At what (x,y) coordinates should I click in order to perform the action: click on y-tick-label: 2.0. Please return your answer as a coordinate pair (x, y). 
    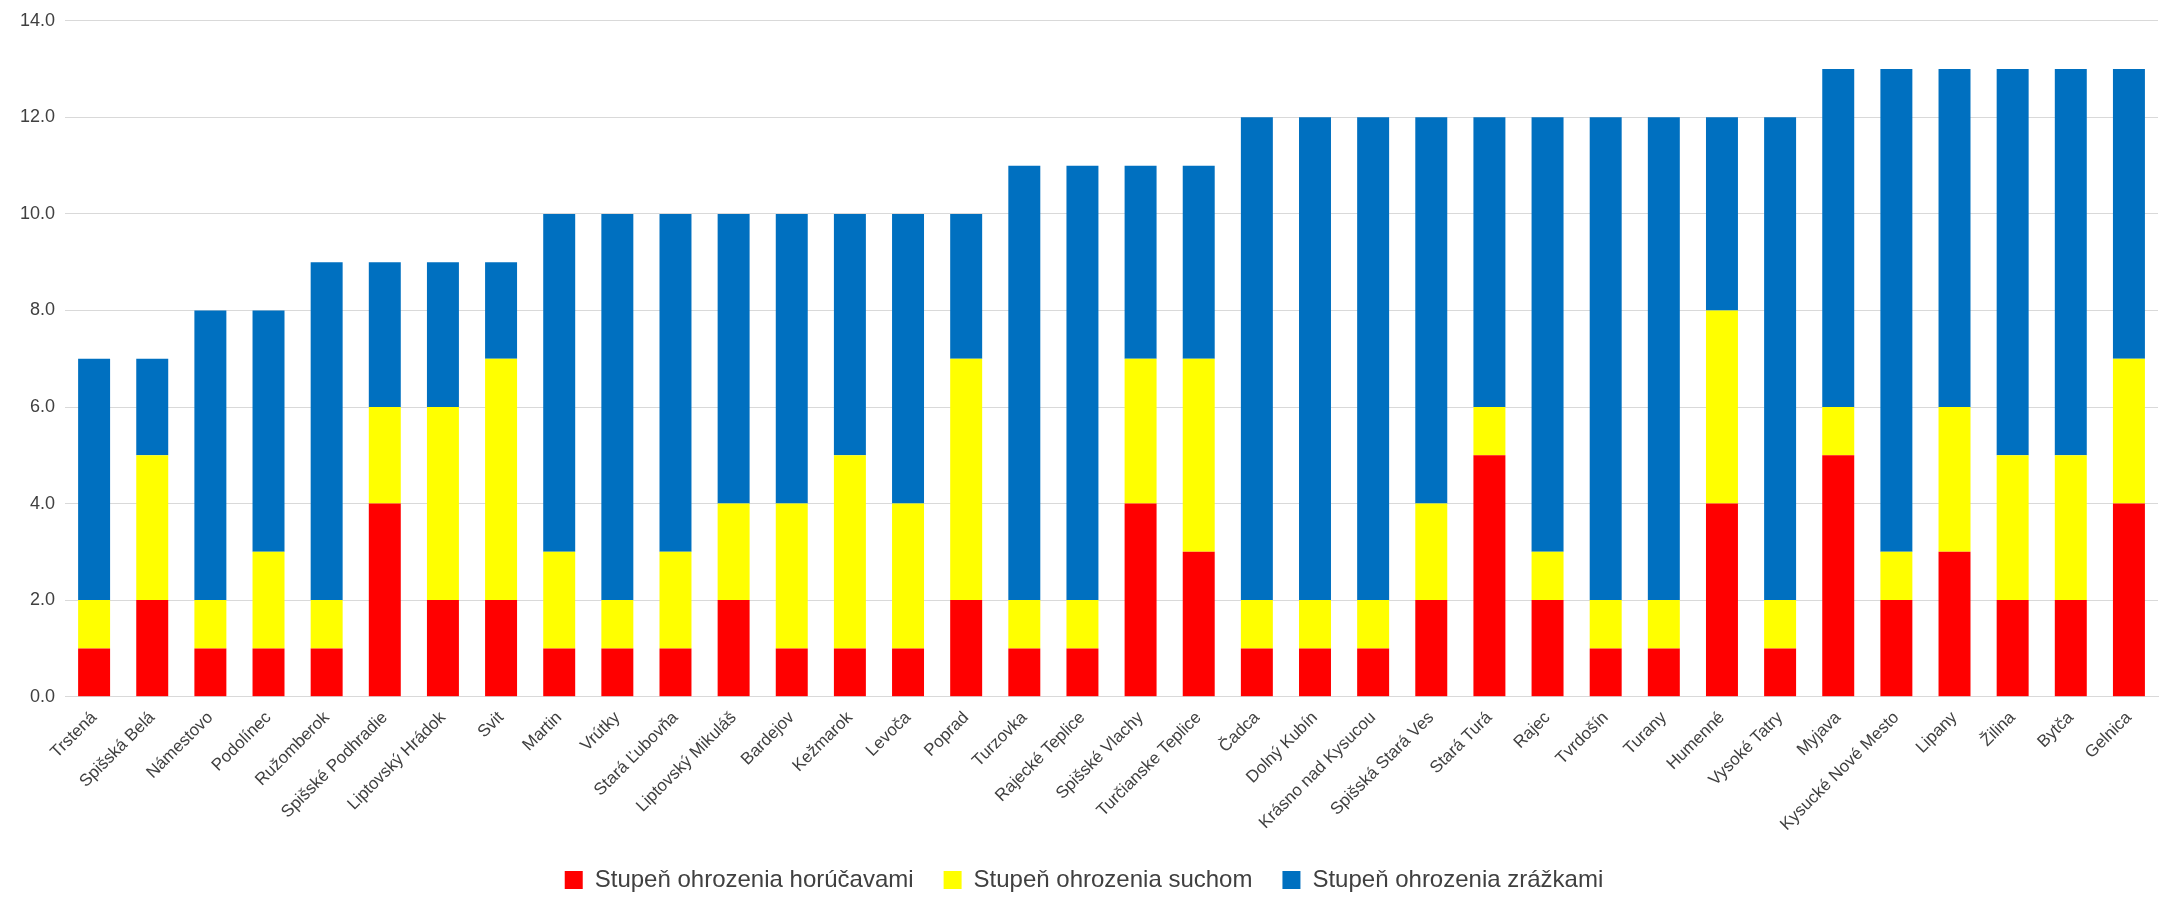
    Looking at the image, I should click on (43, 599).